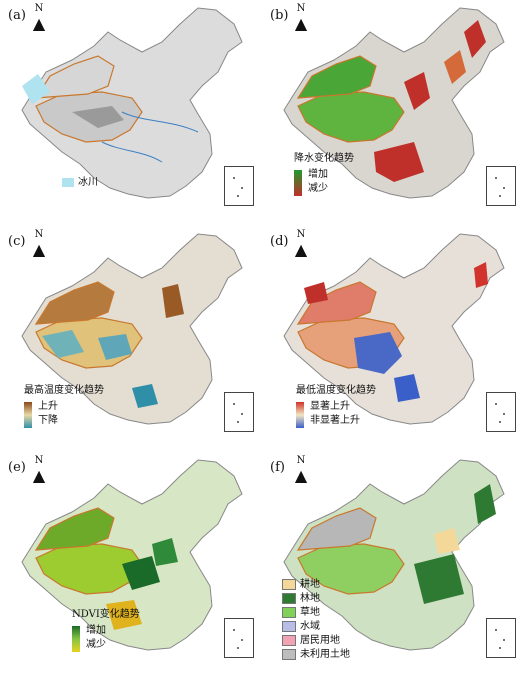  I want to click on legend: NDVI变化趋势 增加 减少, so click(106, 630).